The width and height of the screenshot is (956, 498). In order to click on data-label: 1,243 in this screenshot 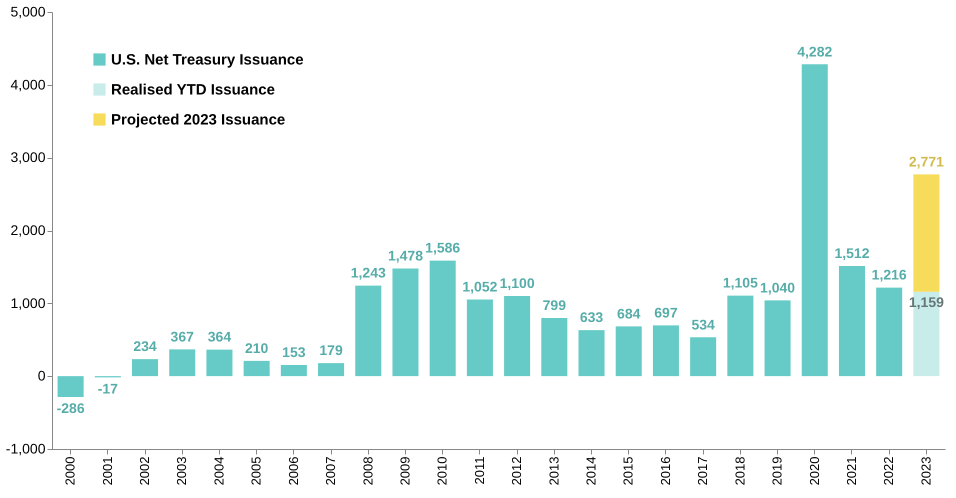, I will do `click(368, 272)`.